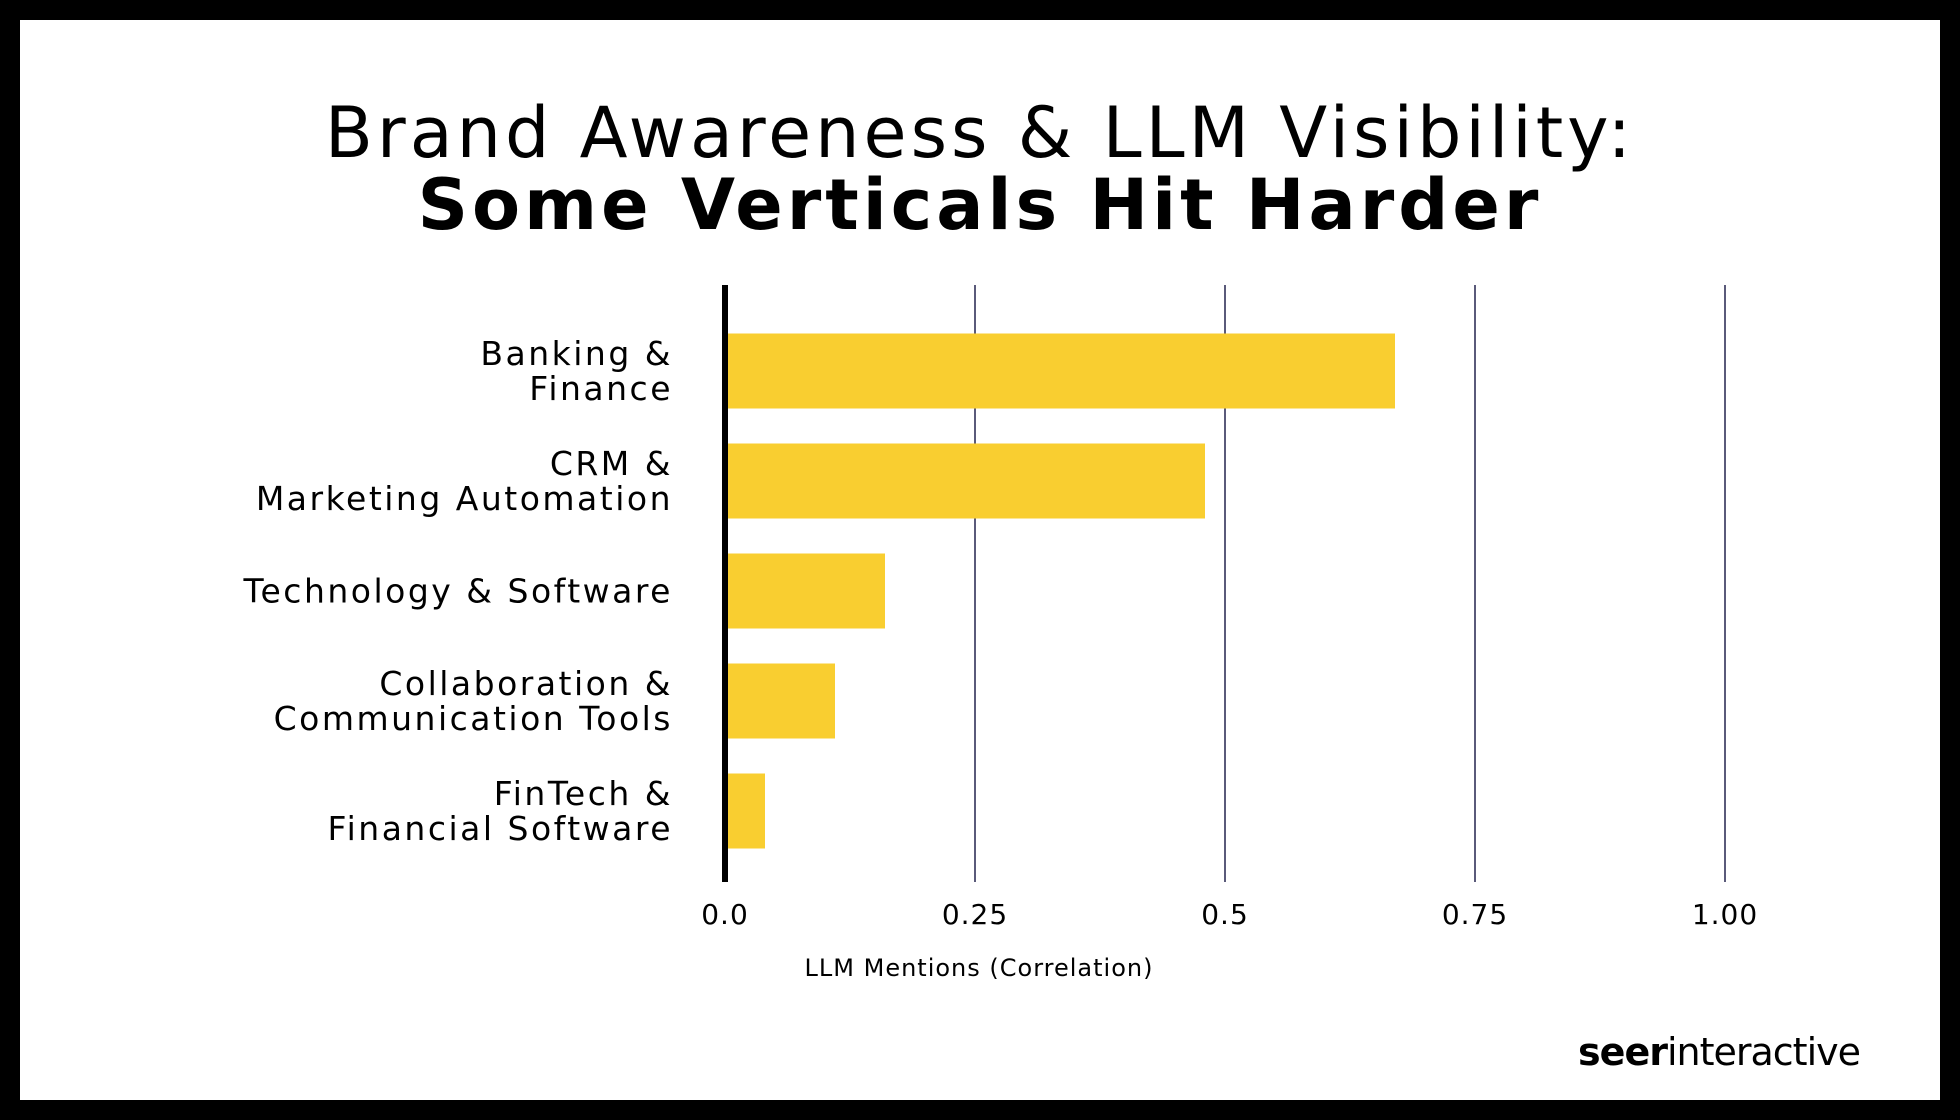  What do you see at coordinates (576, 371) in the screenshot?
I see `y-tick-label: Banking & Finance` at bounding box center [576, 371].